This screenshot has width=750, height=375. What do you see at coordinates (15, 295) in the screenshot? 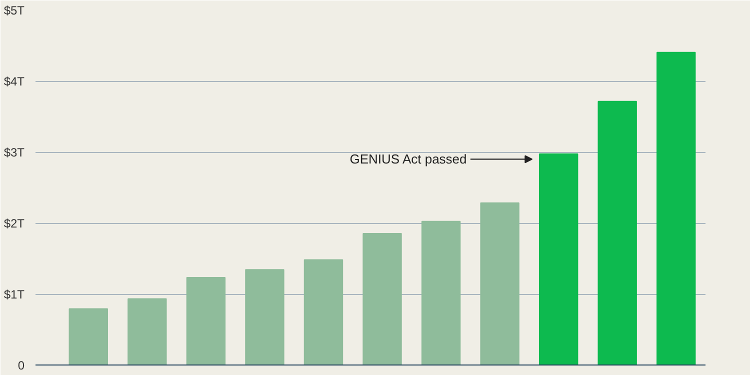
I see `y-tick-label: $1T` at bounding box center [15, 295].